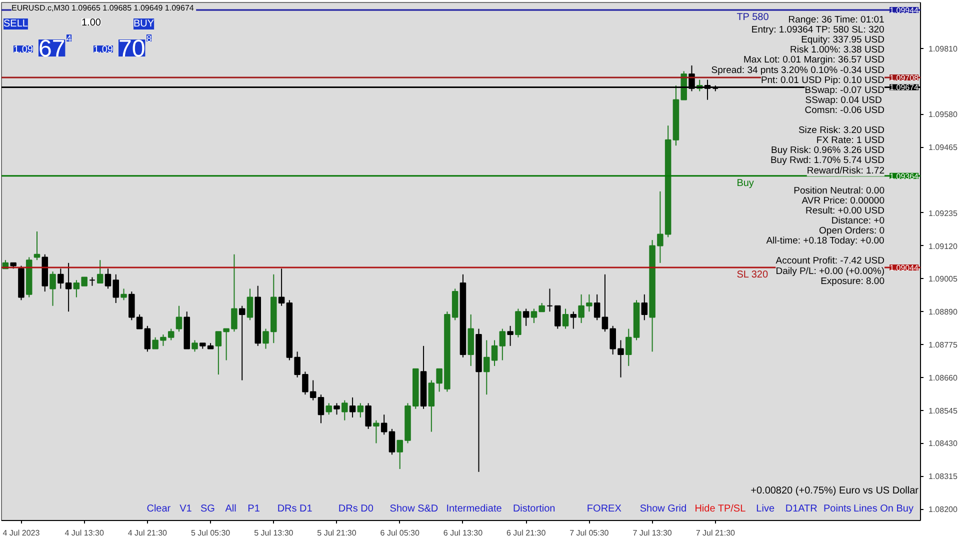 This screenshot has width=960, height=540. I want to click on annotation: 1.09944, so click(905, 10).